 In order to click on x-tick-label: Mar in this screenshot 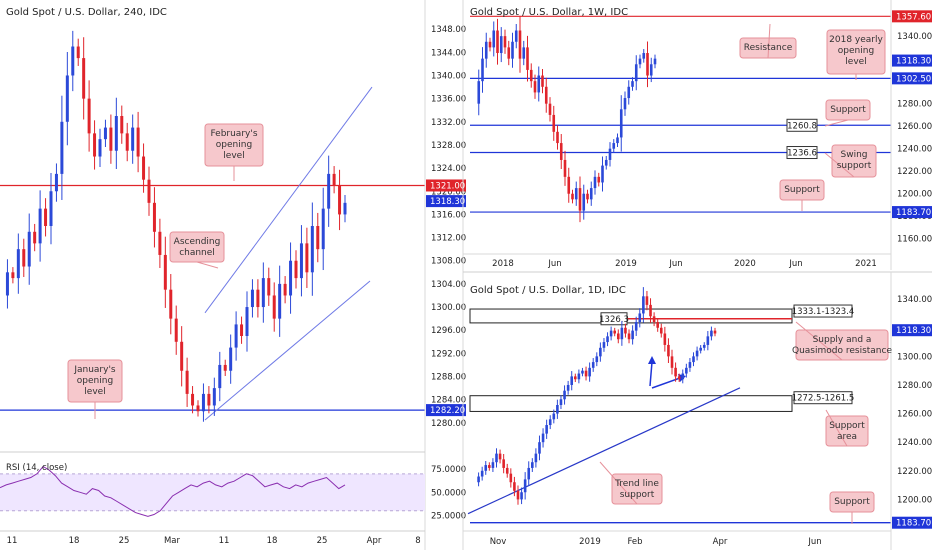, I will do `click(172, 541)`.